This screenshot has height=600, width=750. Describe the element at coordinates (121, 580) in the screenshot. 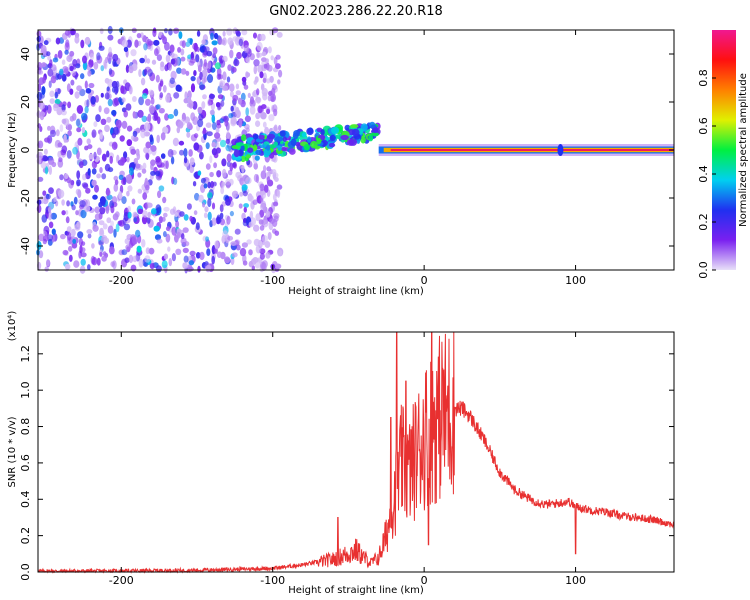

I see `x-tick-label: -200` at that location.